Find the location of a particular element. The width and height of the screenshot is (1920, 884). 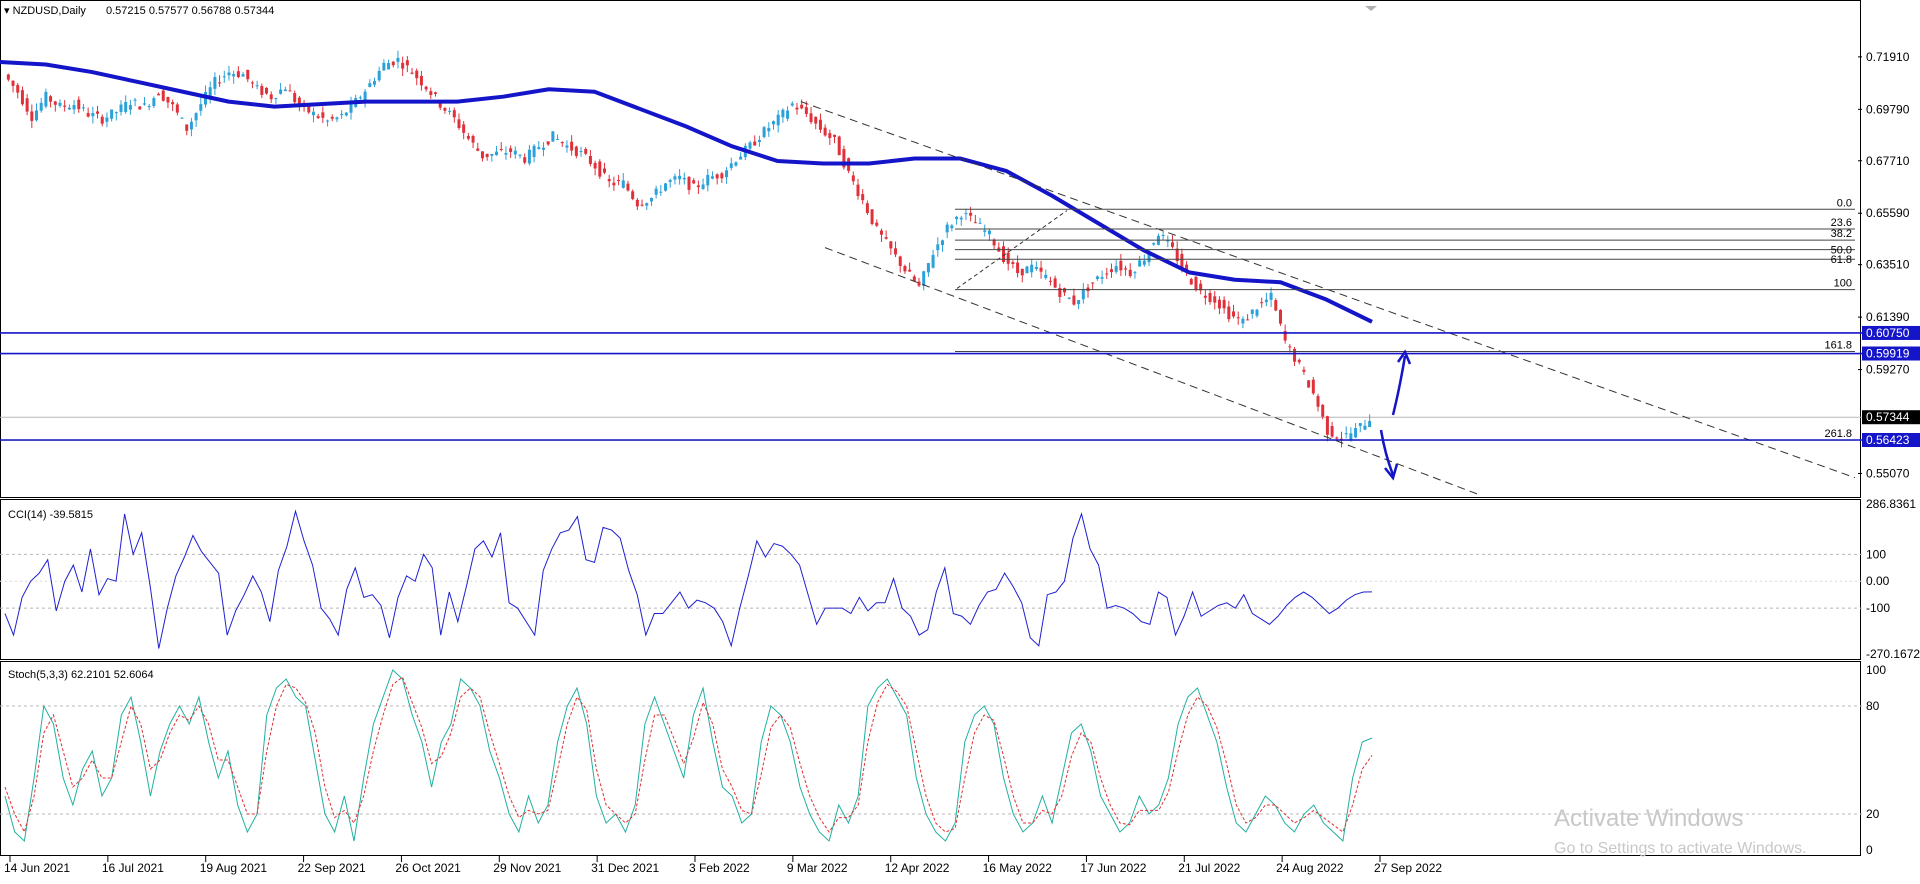

cci-tick-label: 286.8361 is located at coordinates (1891, 504).